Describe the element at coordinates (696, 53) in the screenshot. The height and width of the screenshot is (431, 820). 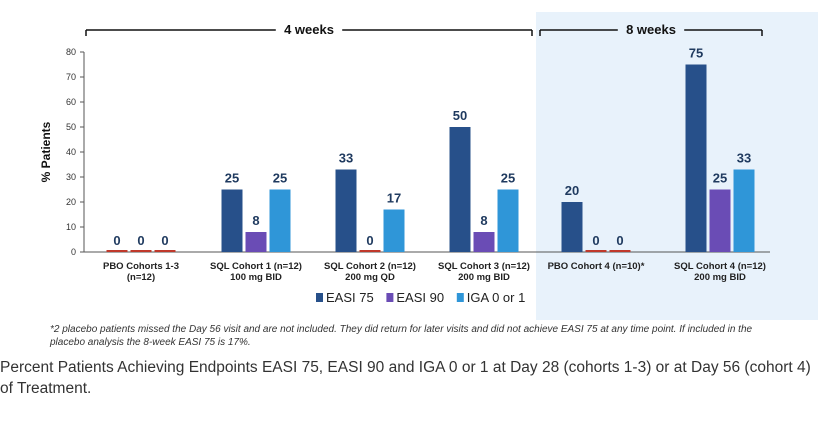
I see `data-label: 75` at that location.